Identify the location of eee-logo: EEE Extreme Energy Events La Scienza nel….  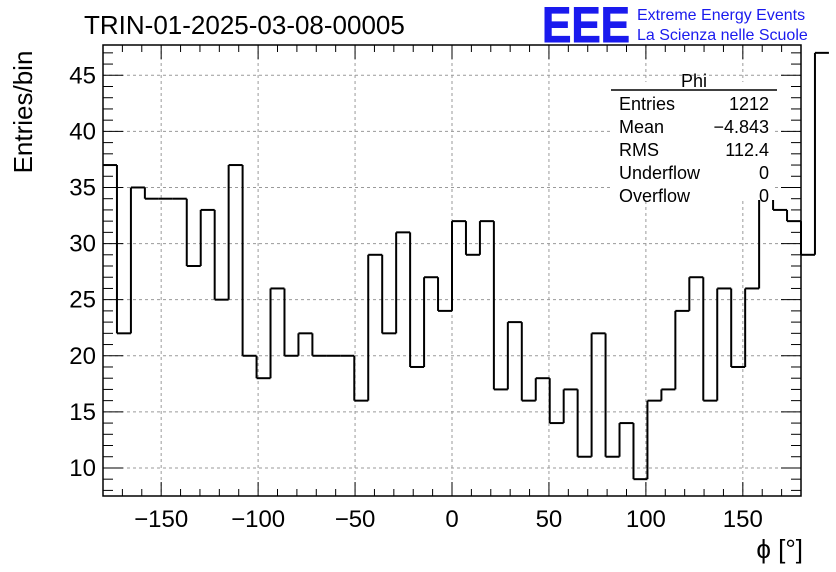
(675, 27).